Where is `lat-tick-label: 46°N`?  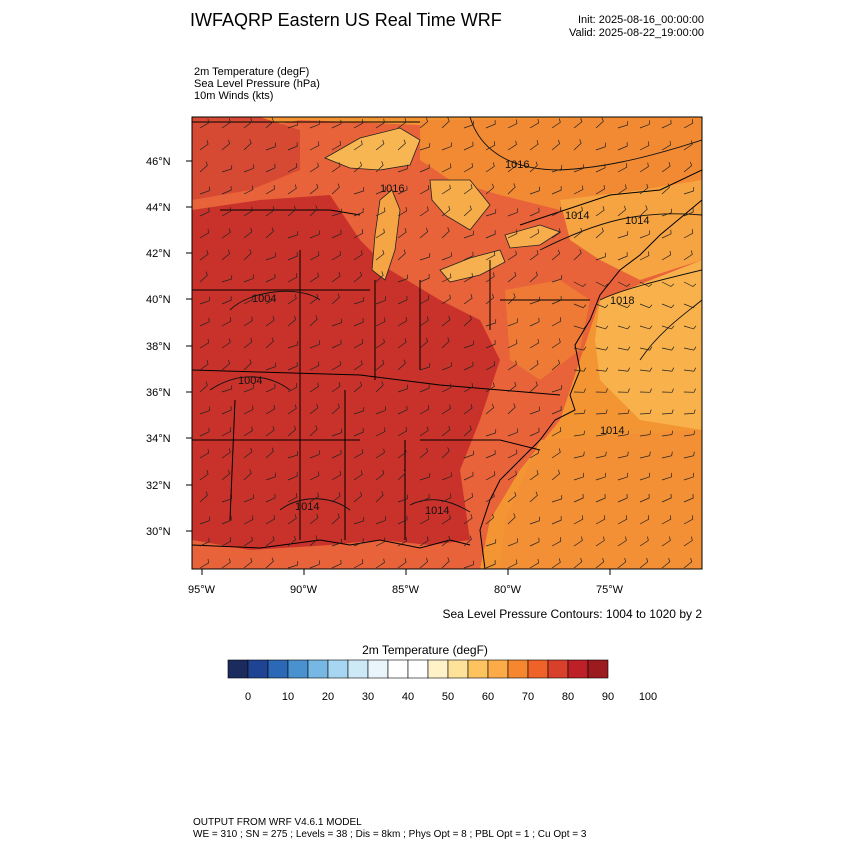
lat-tick-label: 46°N is located at coordinates (158, 162).